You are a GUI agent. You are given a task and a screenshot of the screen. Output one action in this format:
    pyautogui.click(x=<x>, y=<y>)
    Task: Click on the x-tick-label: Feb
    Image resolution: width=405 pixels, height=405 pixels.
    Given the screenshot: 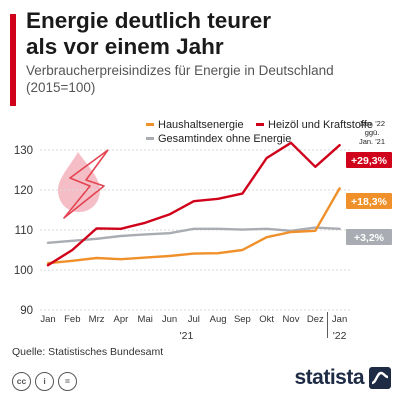 What is the action you would take?
    pyautogui.click(x=72, y=319)
    